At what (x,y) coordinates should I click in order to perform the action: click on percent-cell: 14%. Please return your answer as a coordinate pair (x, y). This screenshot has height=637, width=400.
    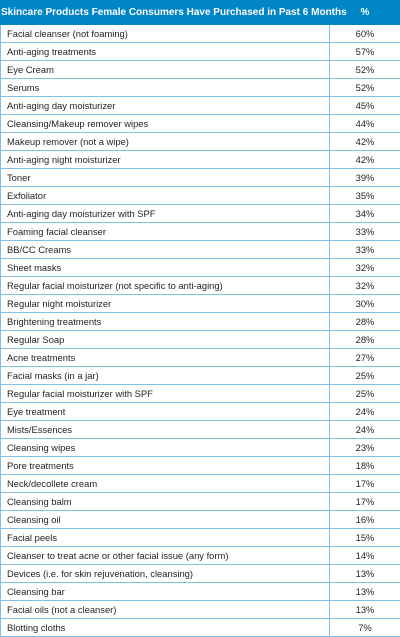
    Looking at the image, I should click on (365, 556).